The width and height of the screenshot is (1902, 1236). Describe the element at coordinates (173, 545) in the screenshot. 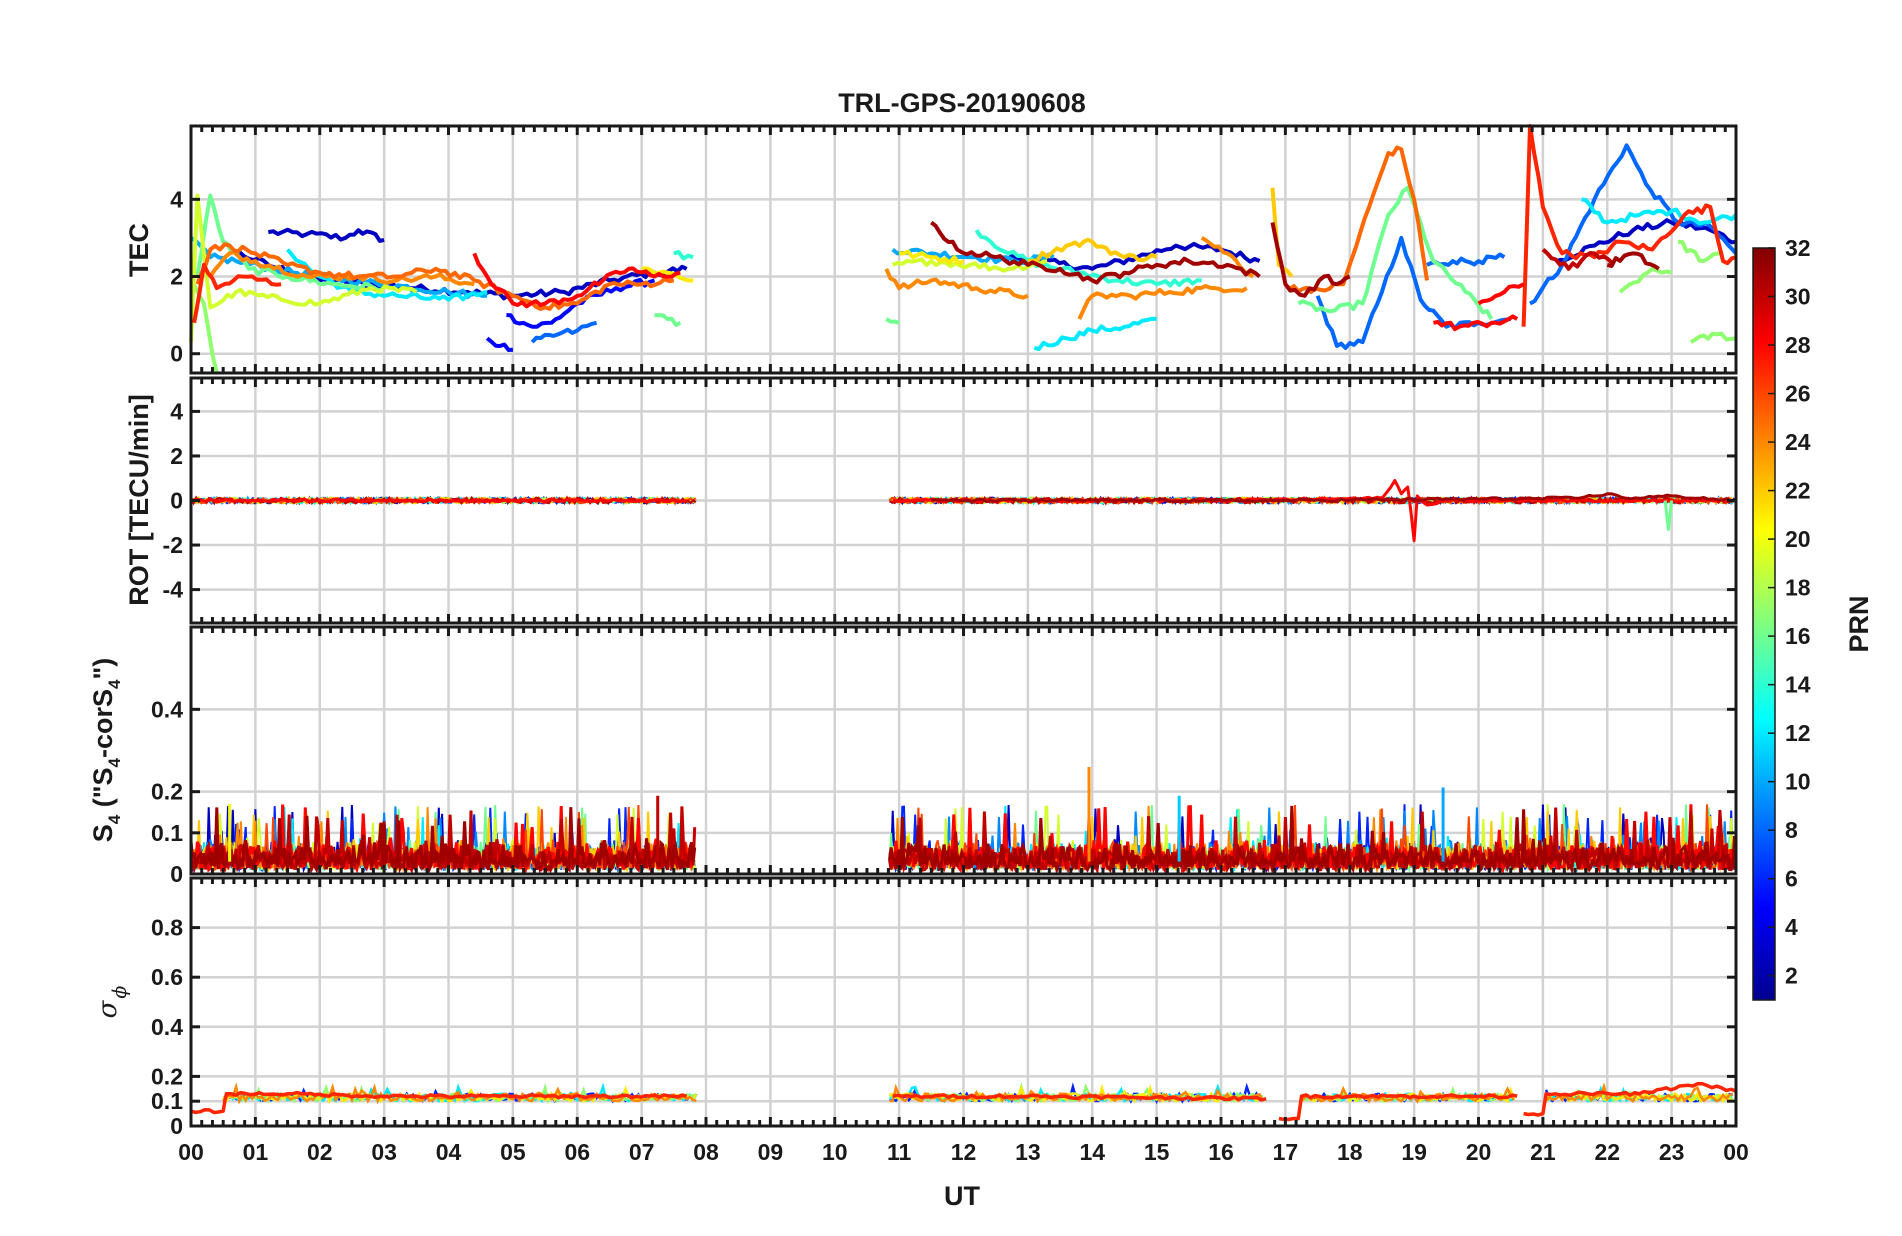

I see `y-tick-label: -2` at that location.